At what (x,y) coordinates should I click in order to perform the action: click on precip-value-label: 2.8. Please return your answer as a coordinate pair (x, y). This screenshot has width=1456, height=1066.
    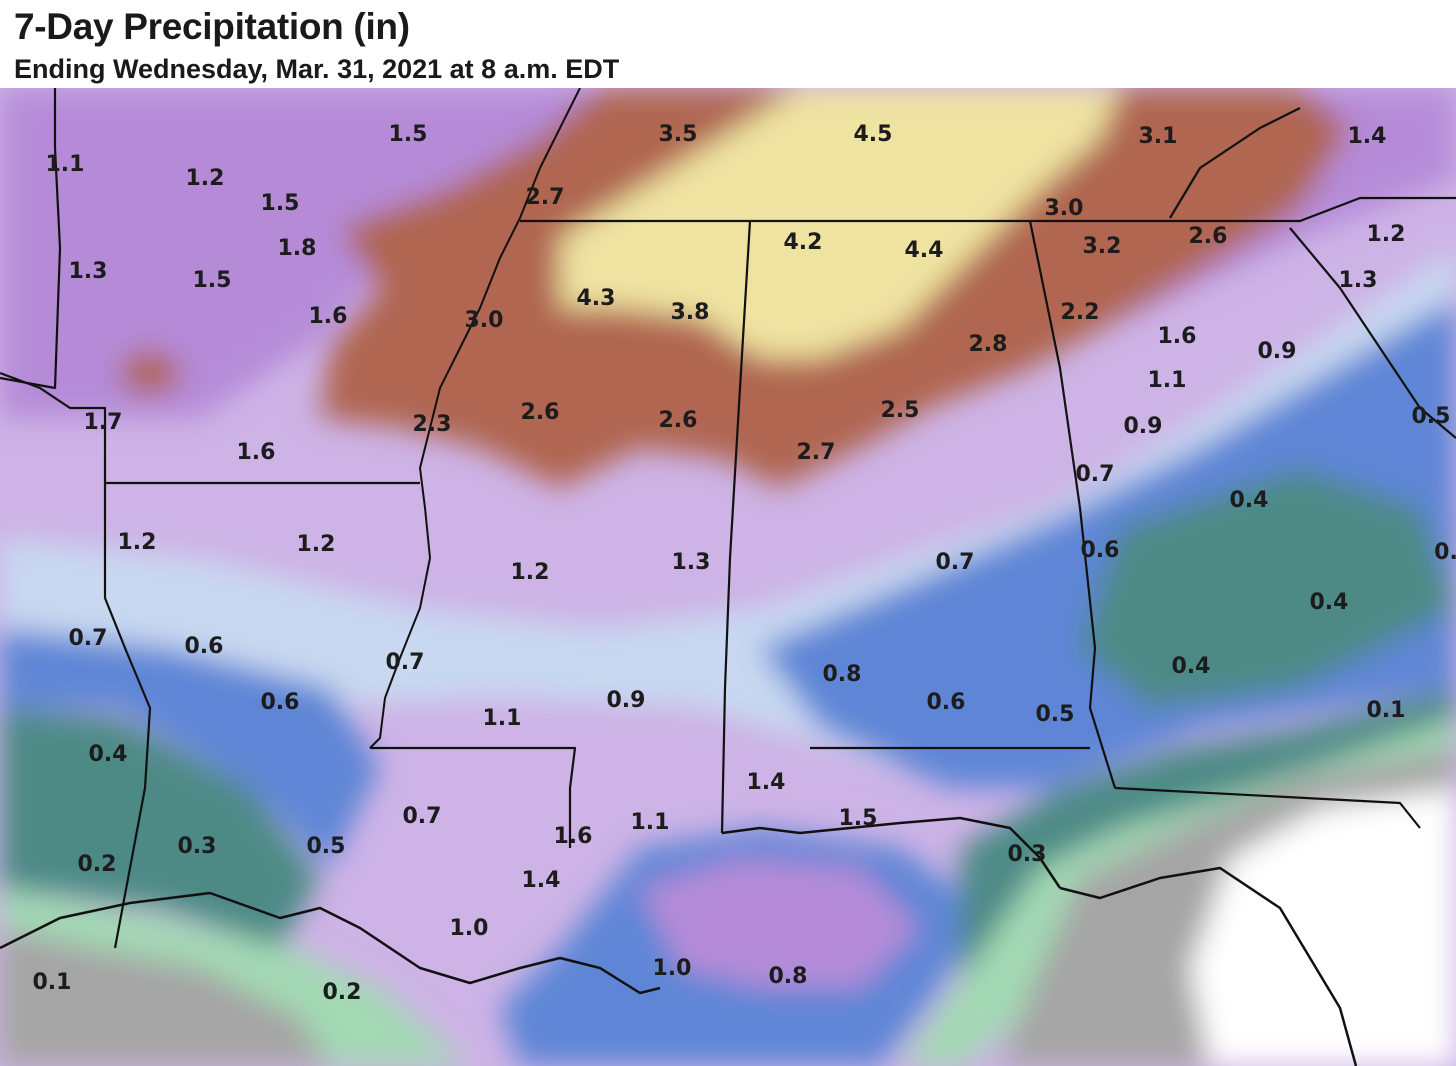
    Looking at the image, I should click on (988, 344).